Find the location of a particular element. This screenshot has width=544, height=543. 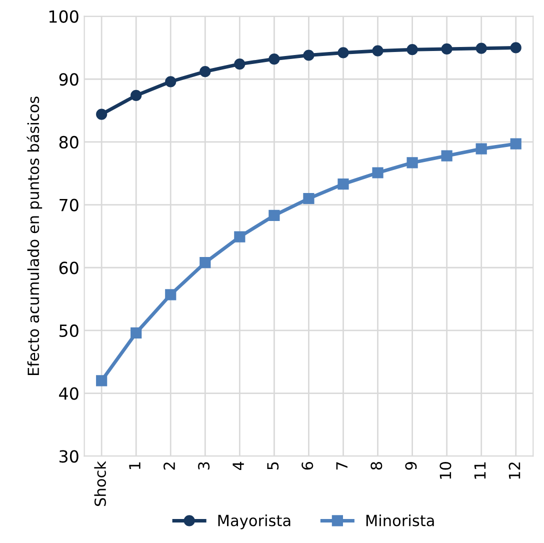

y-tick-label: 50 is located at coordinates (69, 331).